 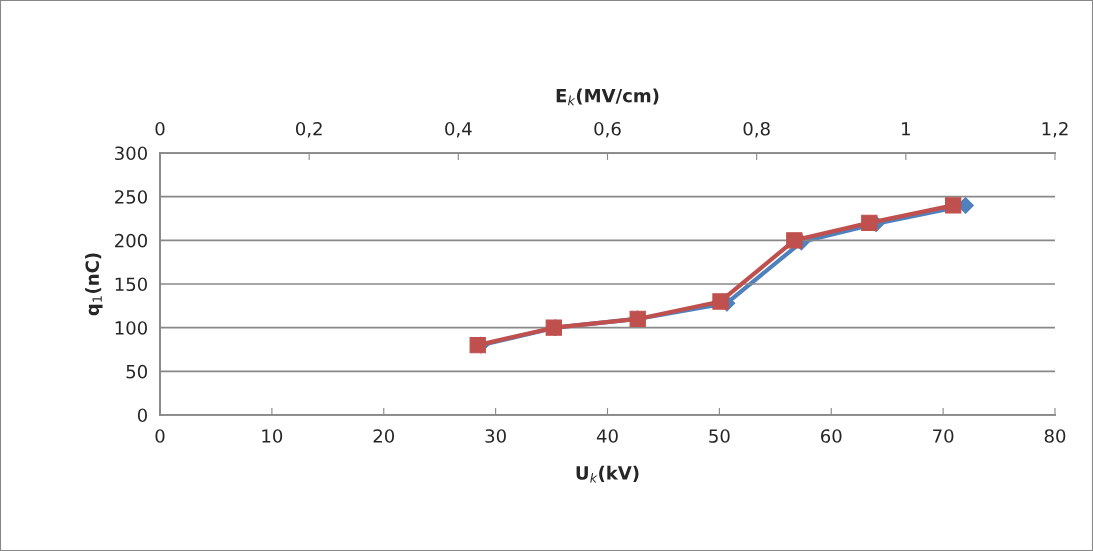 I want to click on x-tick-label: 60, so click(x=831, y=436).